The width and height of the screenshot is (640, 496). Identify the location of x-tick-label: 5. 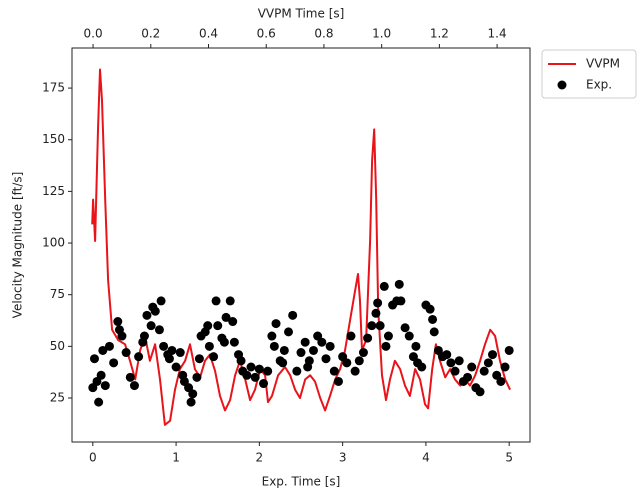
(509, 458).